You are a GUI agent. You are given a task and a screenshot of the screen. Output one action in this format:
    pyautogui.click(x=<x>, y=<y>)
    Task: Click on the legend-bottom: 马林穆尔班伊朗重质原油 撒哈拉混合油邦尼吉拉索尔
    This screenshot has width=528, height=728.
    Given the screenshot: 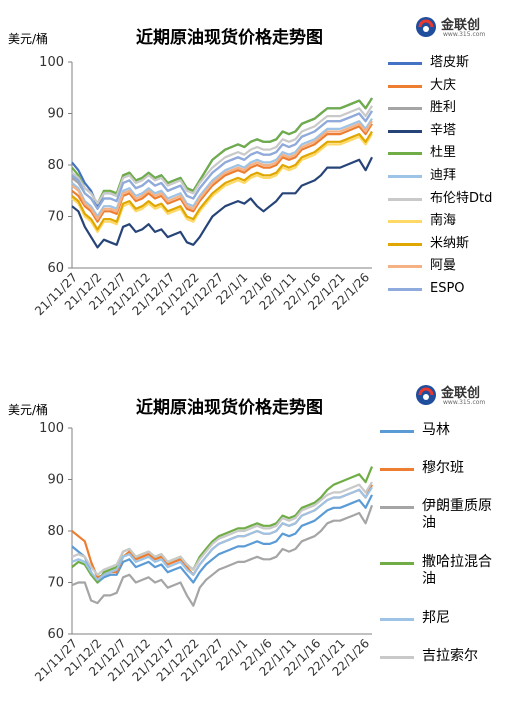 What is the action you would take?
    pyautogui.click(x=436, y=557)
    